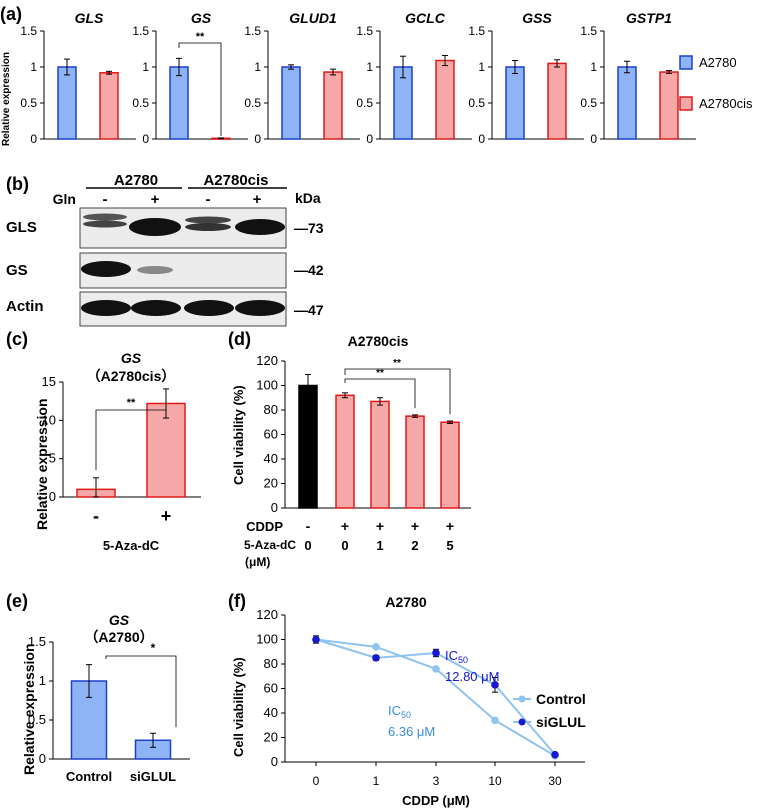 The width and height of the screenshot is (778, 810). What do you see at coordinates (588, 31) in the screenshot?
I see `panel-a-gstp1-ytick-label-3: 1.5` at bounding box center [588, 31].